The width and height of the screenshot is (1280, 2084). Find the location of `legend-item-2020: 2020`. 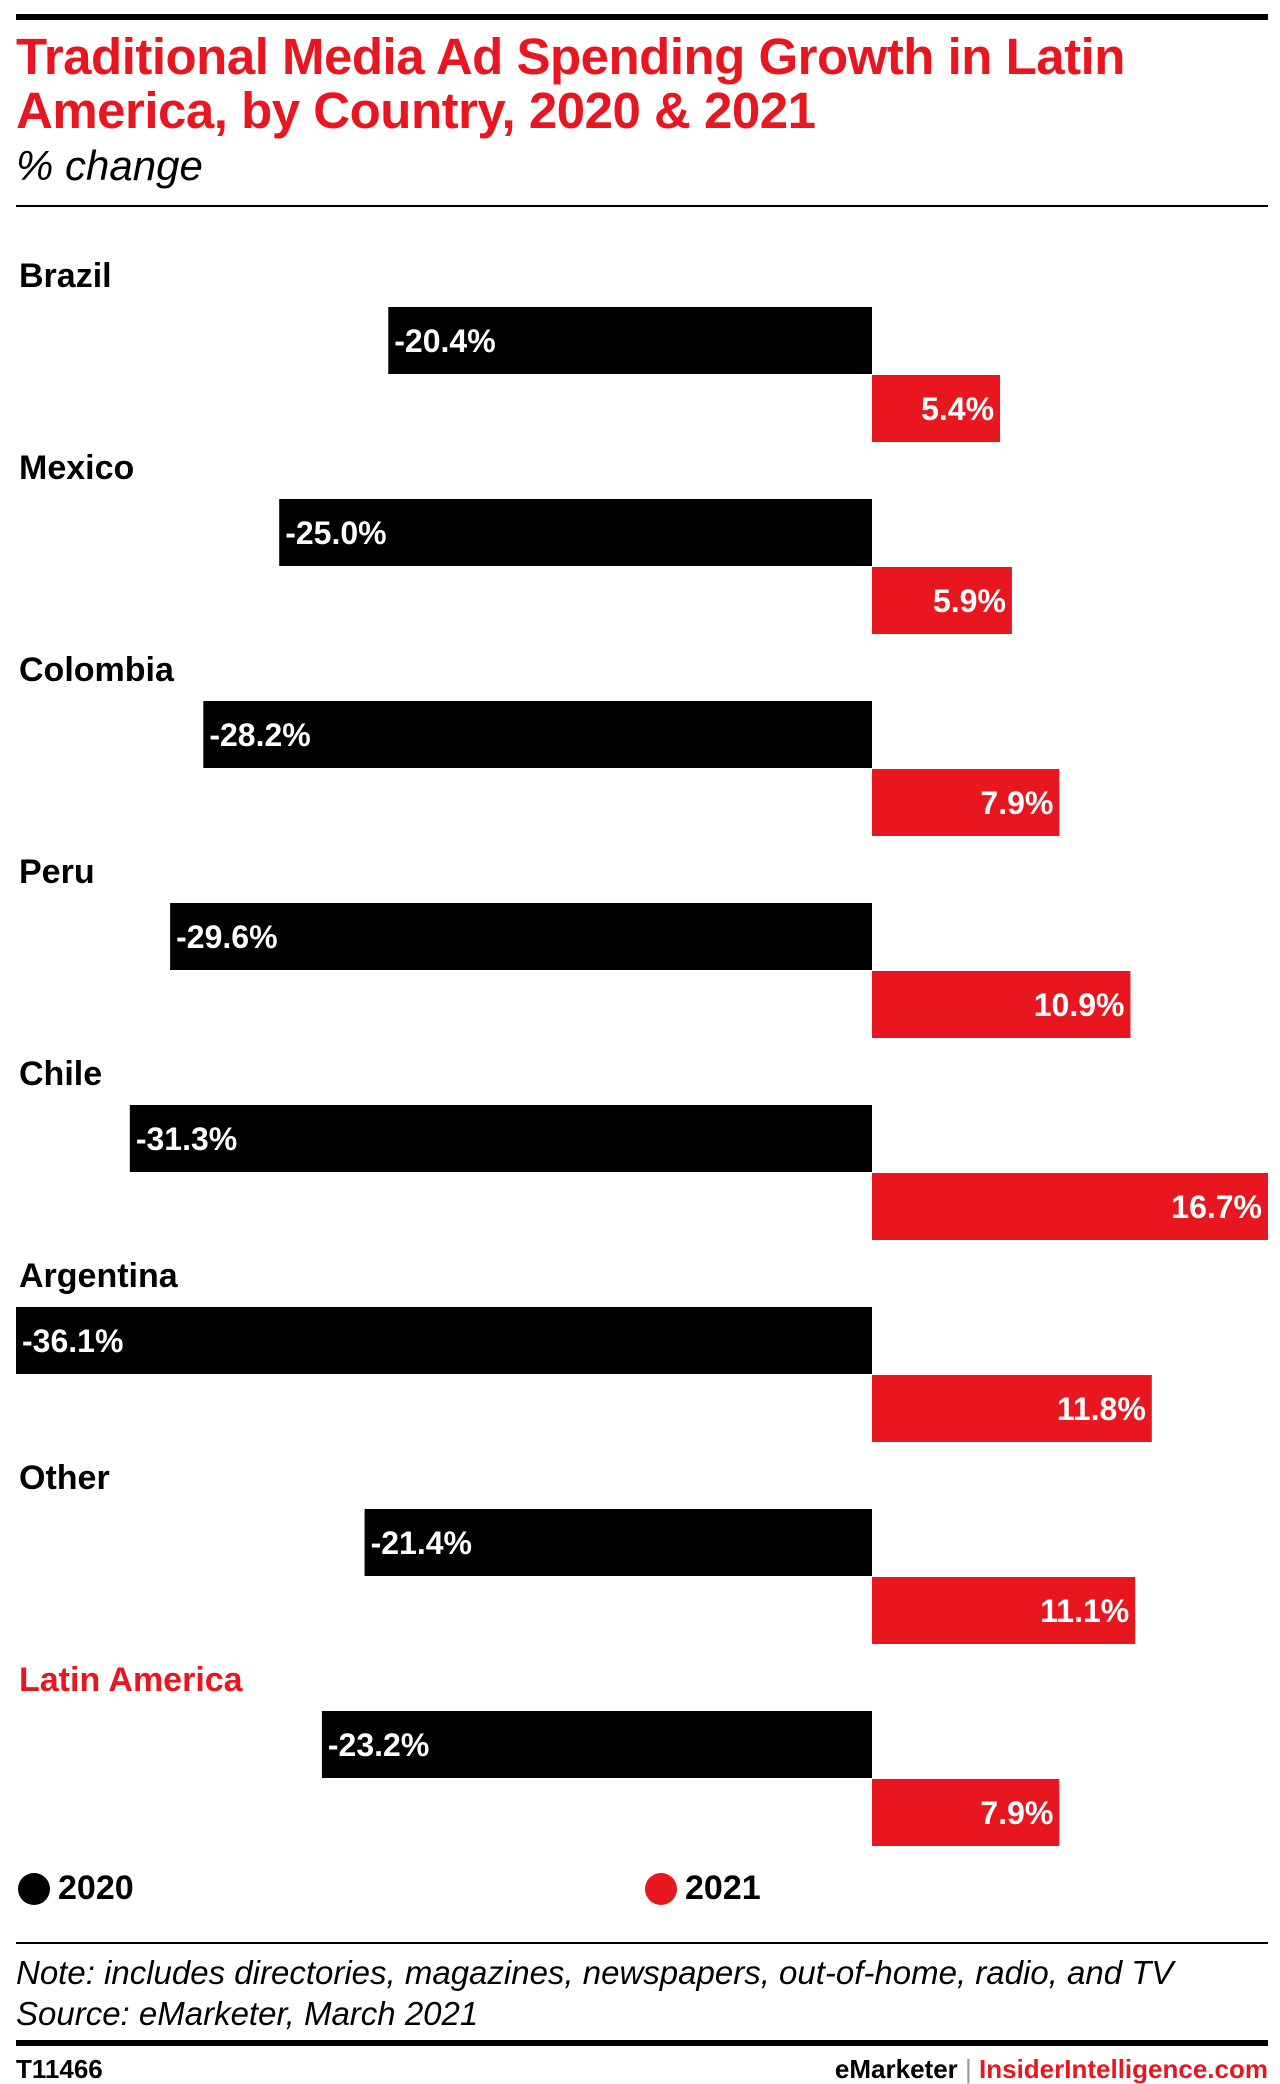

legend-item-2020: 2020 is located at coordinates (76, 1888).